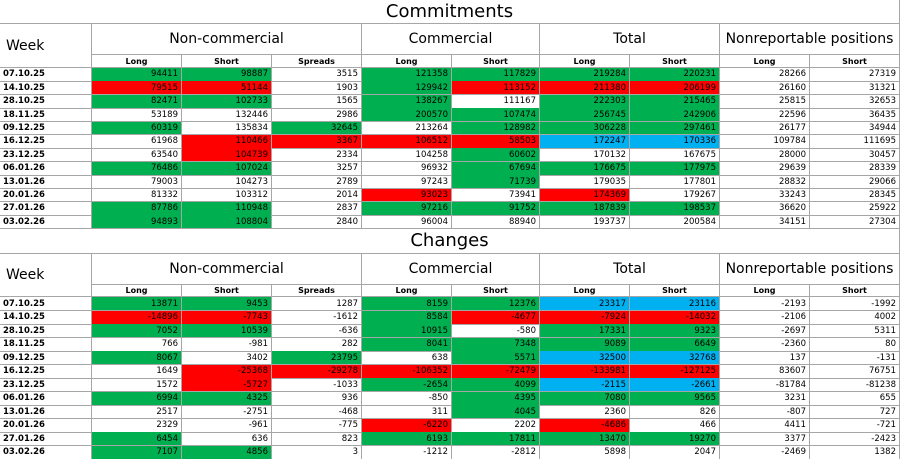 This screenshot has width=900, height=459. I want to click on value-cell: 106512, so click(407, 142).